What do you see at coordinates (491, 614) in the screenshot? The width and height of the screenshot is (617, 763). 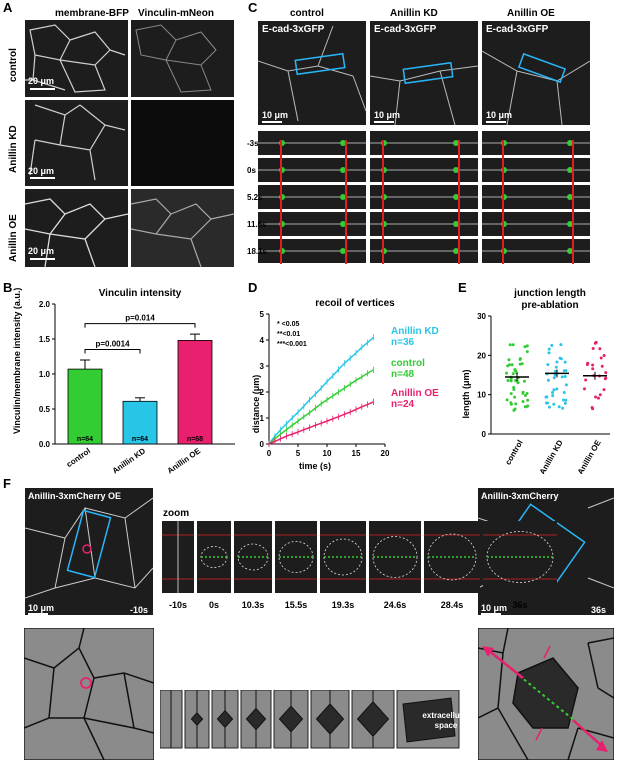 I see `f-right-scalebar` at bounding box center [491, 614].